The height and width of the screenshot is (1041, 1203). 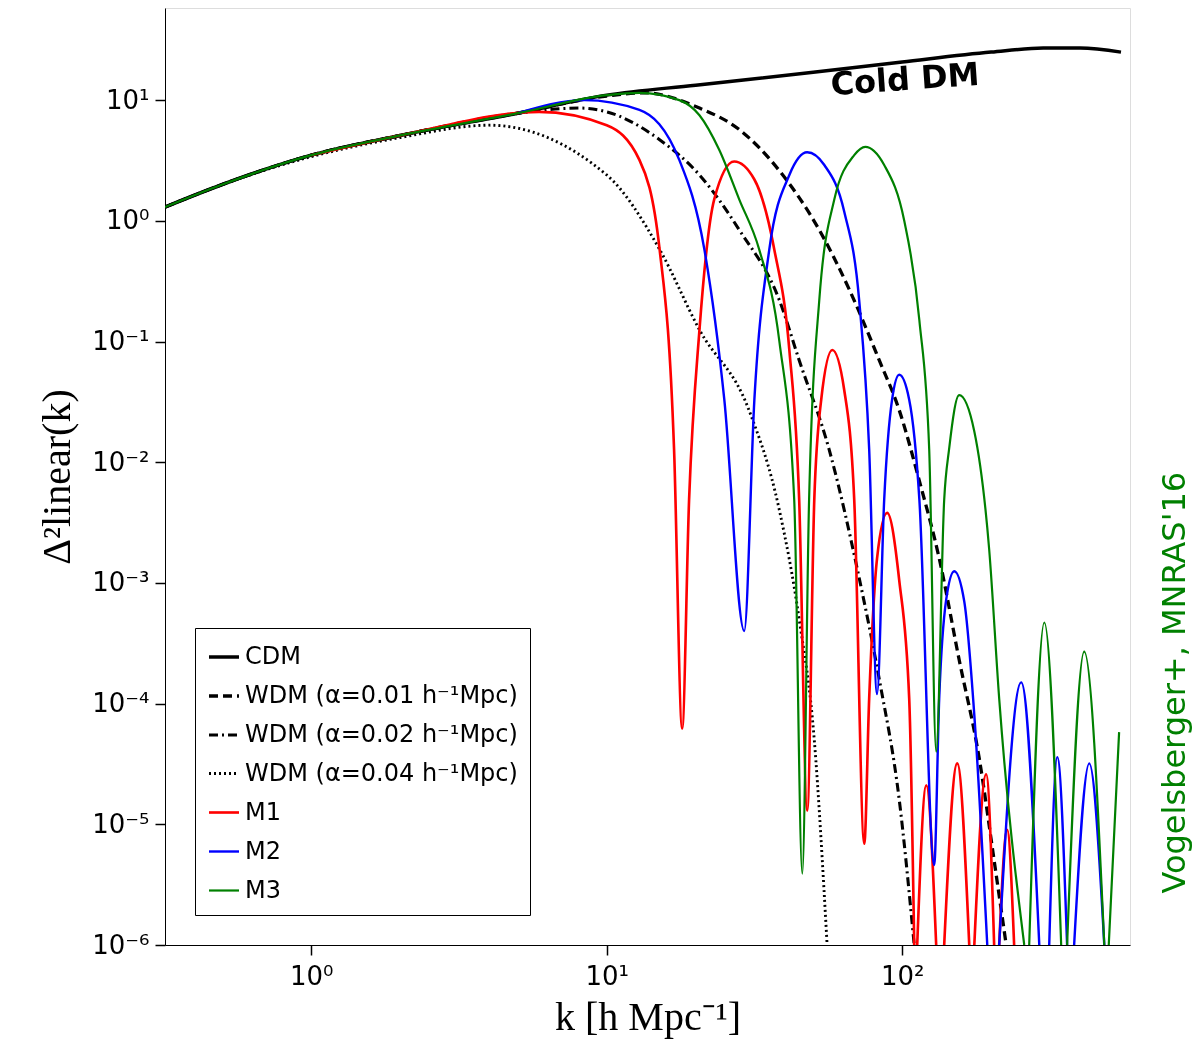 What do you see at coordinates (902, 975) in the screenshot?
I see `x-tick-label: 10²` at bounding box center [902, 975].